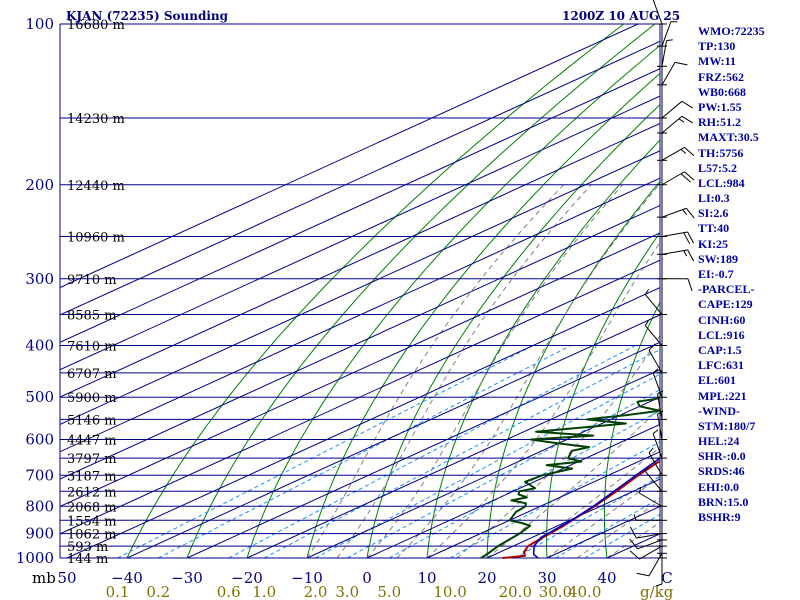 This screenshot has width=800, height=600. Describe the element at coordinates (147, 16) in the screenshot. I see `station-title: KJAN (72235) Sounding` at that location.